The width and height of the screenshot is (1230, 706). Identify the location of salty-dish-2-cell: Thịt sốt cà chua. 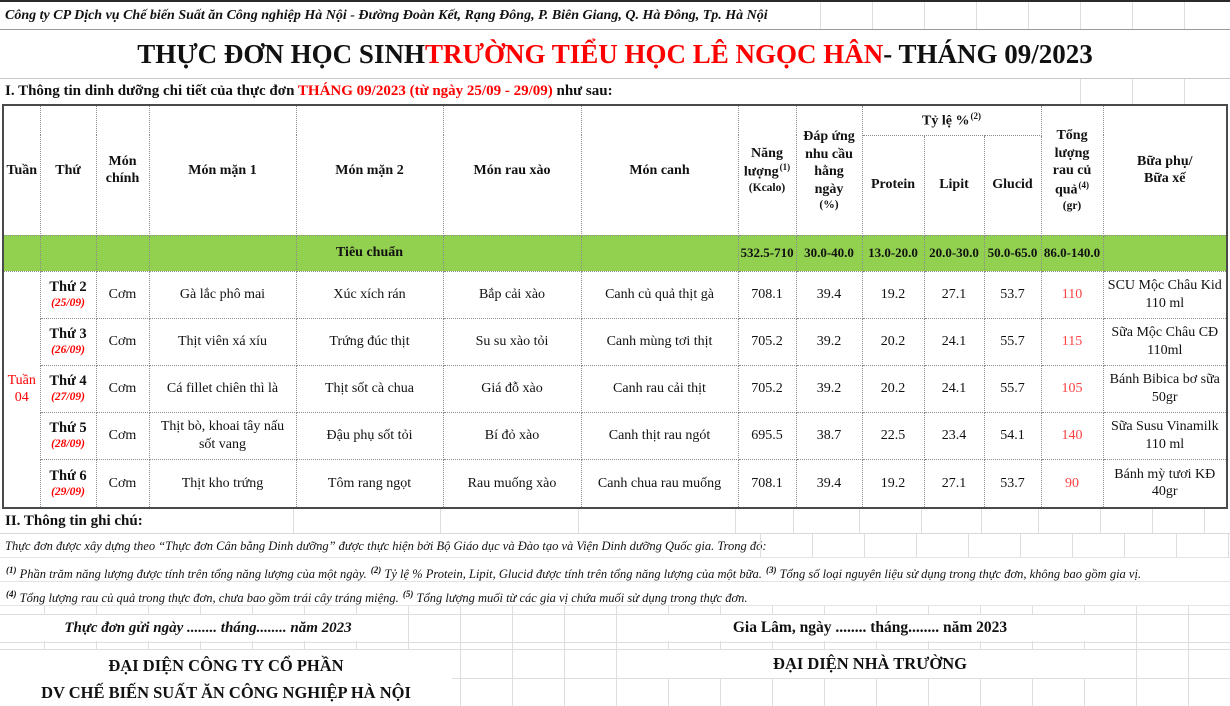
(369, 388).